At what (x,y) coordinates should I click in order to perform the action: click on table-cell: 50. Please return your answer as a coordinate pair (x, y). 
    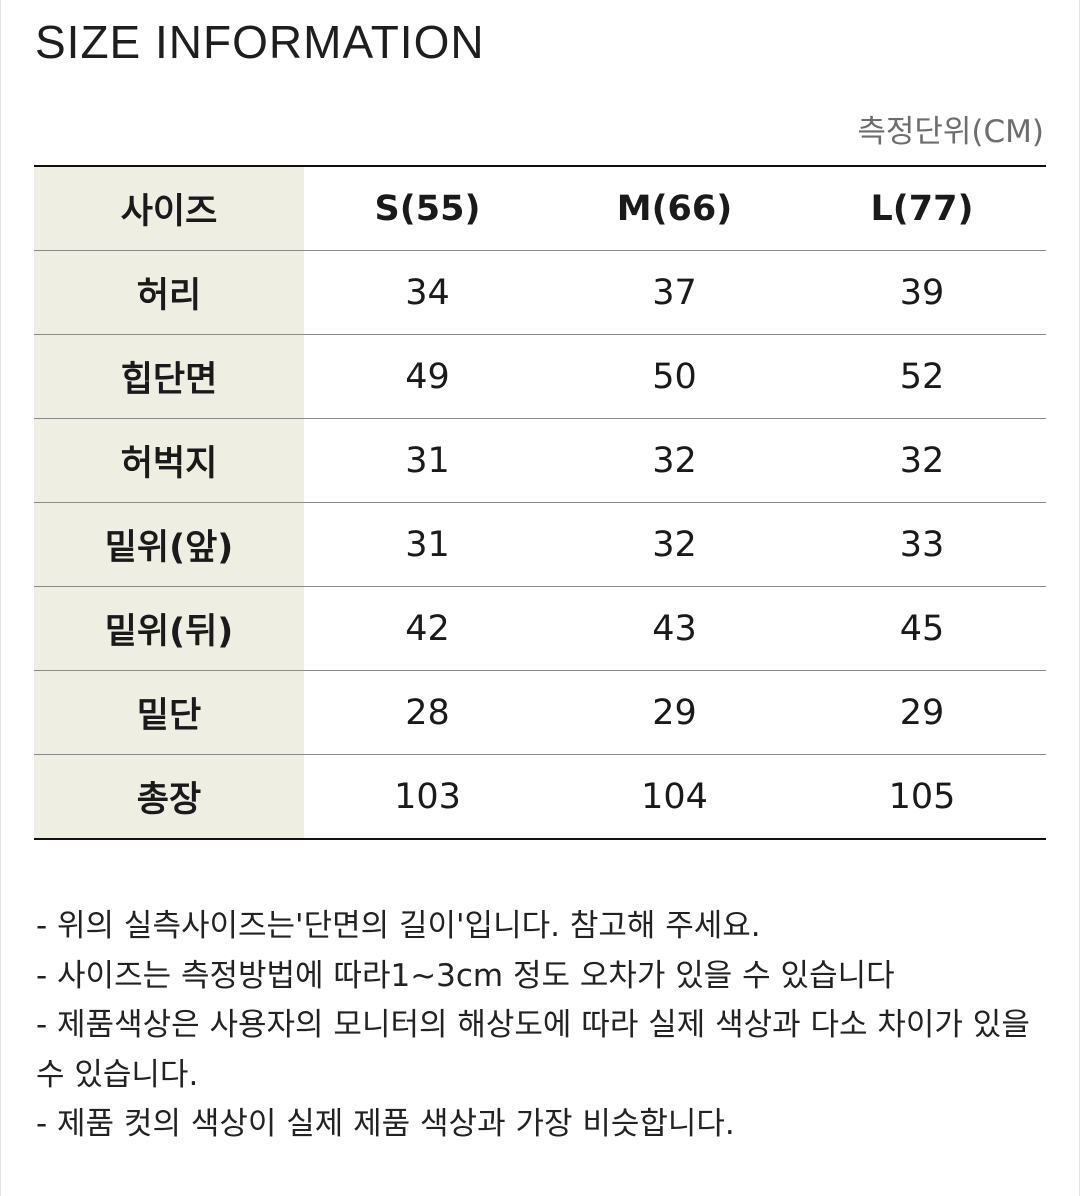
    Looking at the image, I should click on (674, 376).